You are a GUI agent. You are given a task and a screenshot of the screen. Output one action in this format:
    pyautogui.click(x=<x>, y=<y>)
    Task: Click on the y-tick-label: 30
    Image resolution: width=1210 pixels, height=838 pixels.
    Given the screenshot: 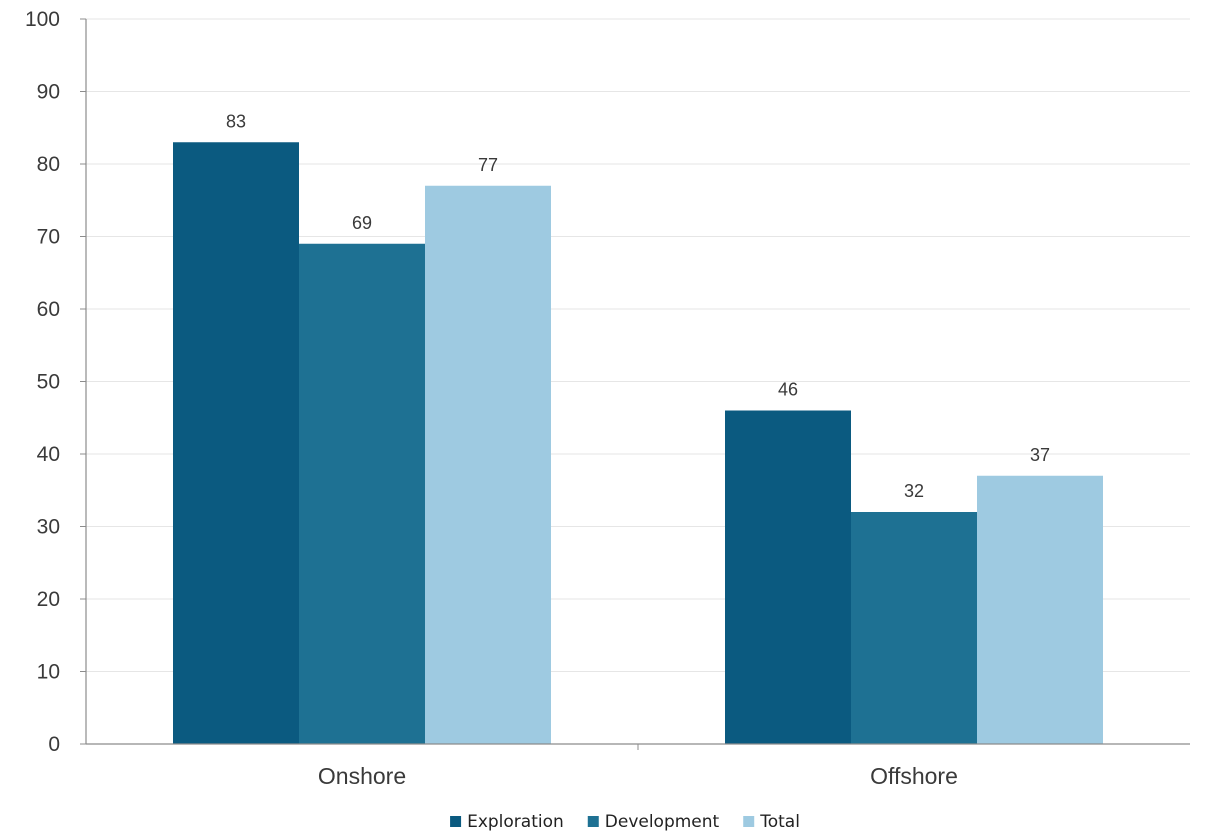 What is the action you would take?
    pyautogui.click(x=48, y=527)
    